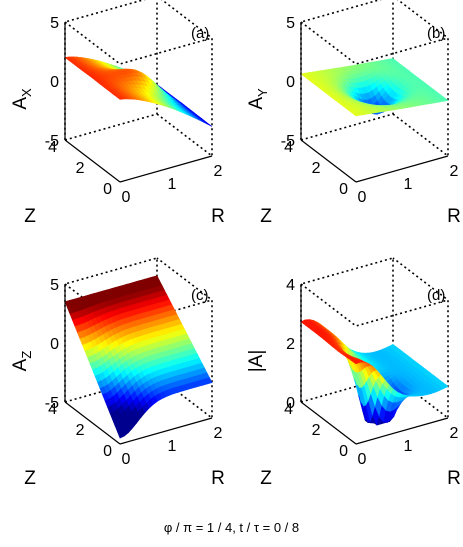 The image size is (463, 547). Describe the element at coordinates (231, 527) in the screenshot. I see `figure-caption: φ / π = 1 / 4, t / τ = 0 / 8` at that location.